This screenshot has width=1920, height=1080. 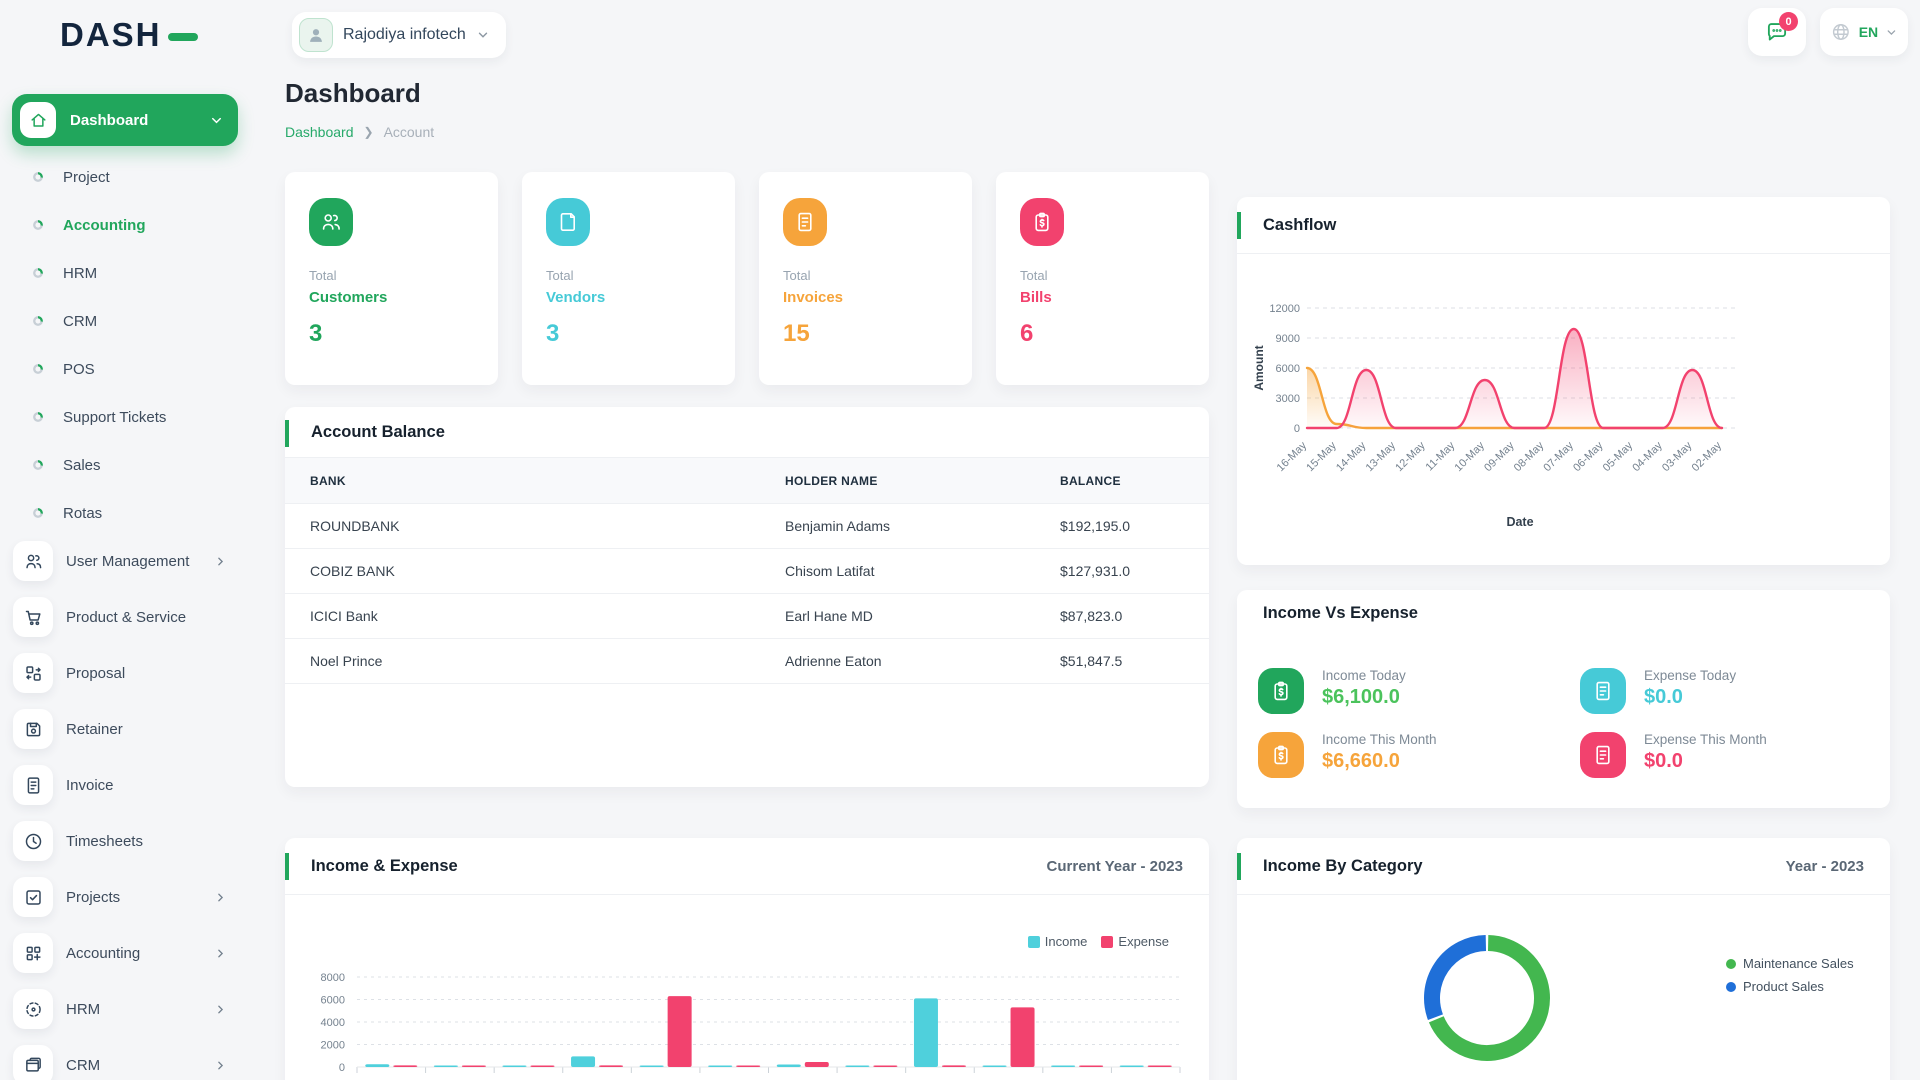 I want to click on stat-prefix: Total, so click(x=797, y=275).